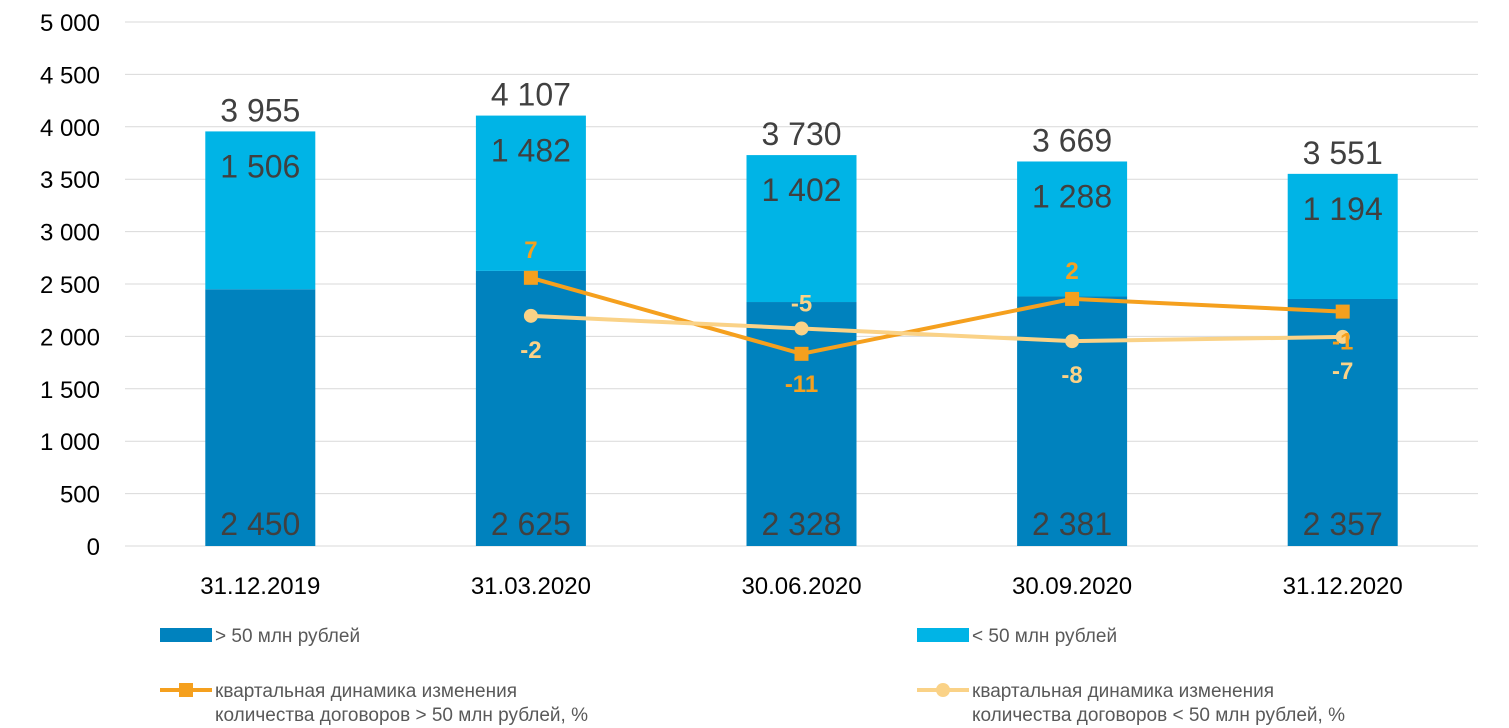 The image size is (1509, 728). What do you see at coordinates (1343, 209) in the screenshot?
I see `bar-value-label: 1 194` at bounding box center [1343, 209].